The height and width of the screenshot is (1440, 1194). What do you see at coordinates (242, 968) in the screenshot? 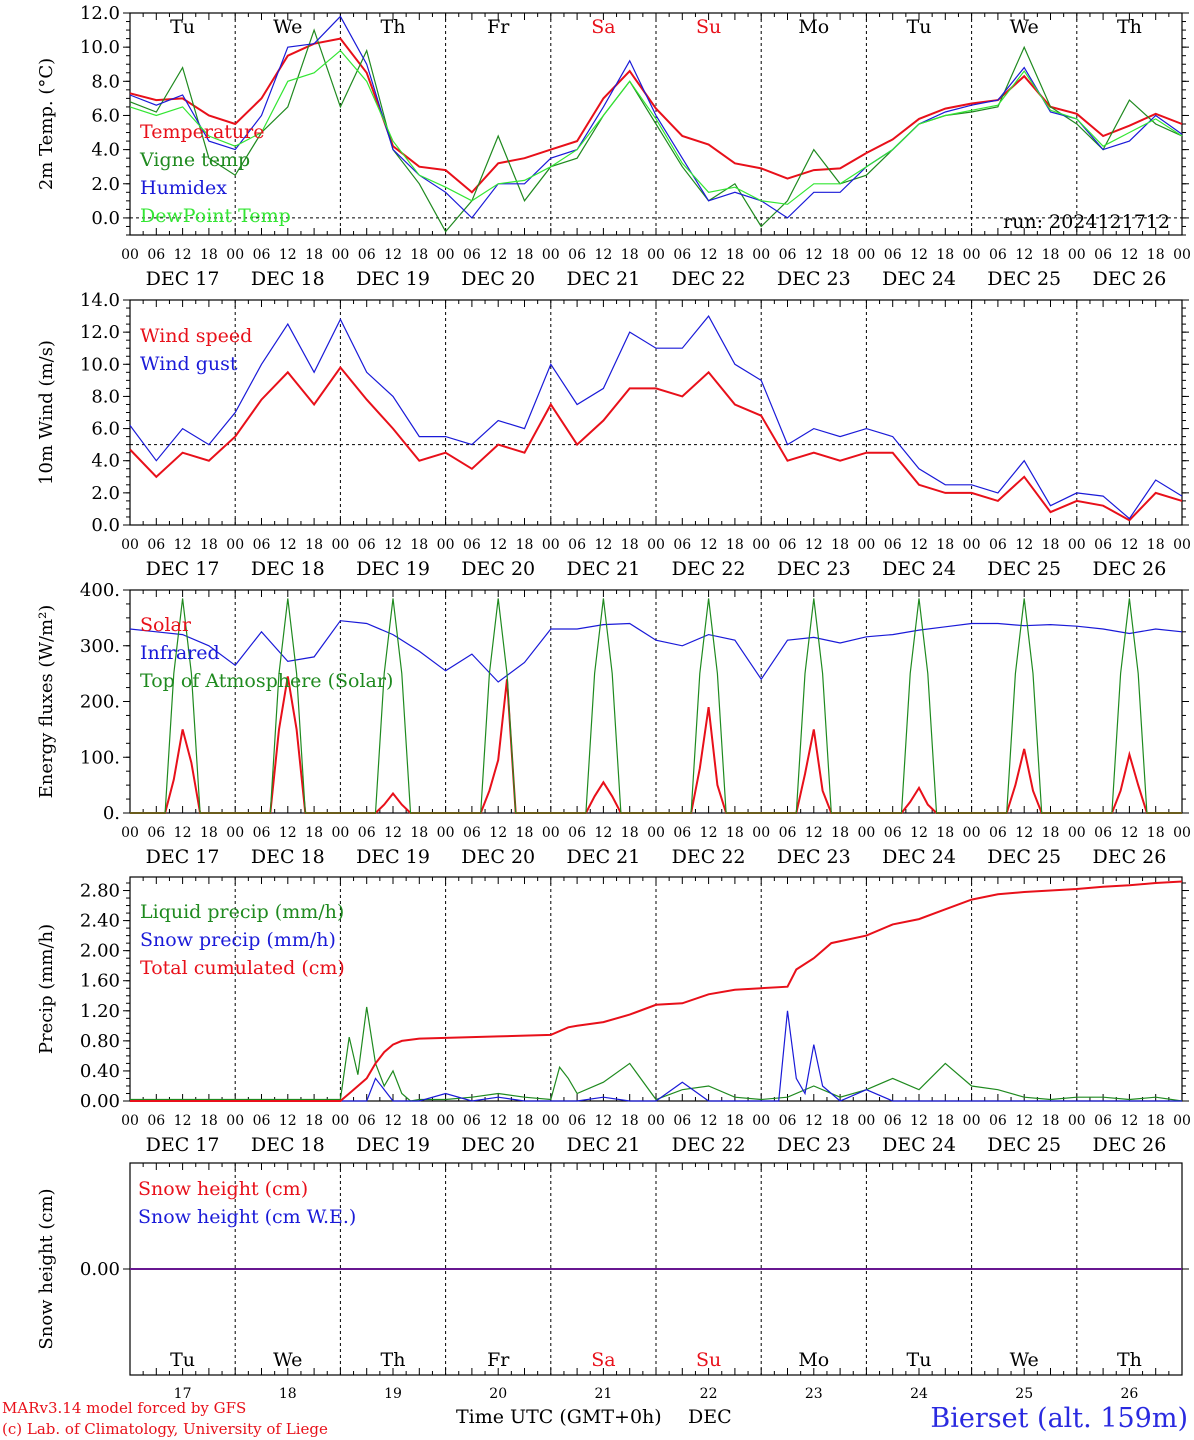
I see `legend-entry: Total cumulated (cm)` at bounding box center [242, 968].